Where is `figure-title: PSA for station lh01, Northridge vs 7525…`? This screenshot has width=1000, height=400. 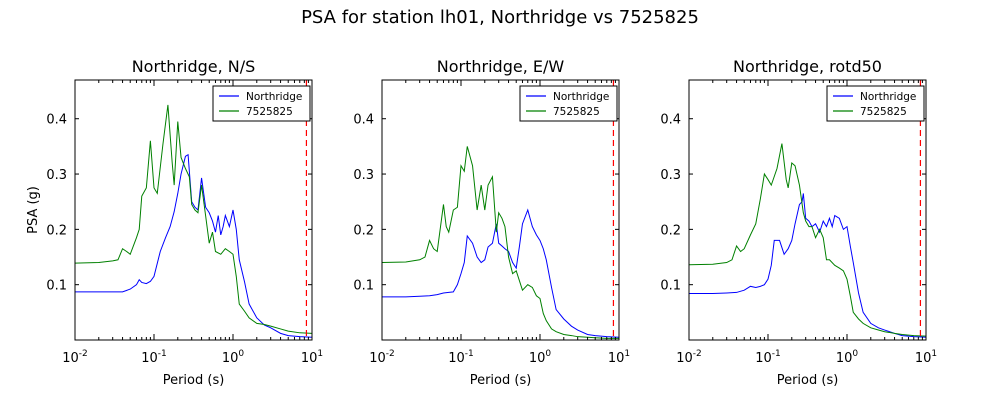
figure-title: PSA for station lh01, Northridge vs 7525… is located at coordinates (500, 17).